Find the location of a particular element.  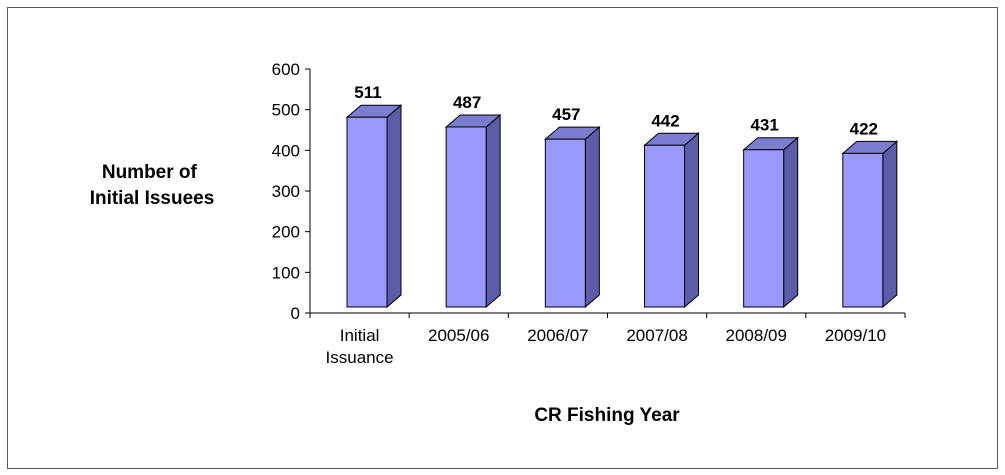

y-axis-title-line-2: Initial Issuees is located at coordinates (152, 198).